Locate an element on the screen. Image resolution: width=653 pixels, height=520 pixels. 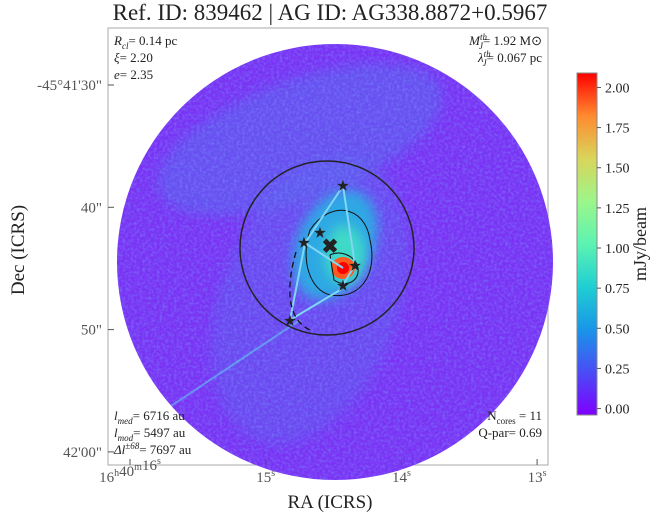
annotation: Ncores = 11 is located at coordinates (514, 417).